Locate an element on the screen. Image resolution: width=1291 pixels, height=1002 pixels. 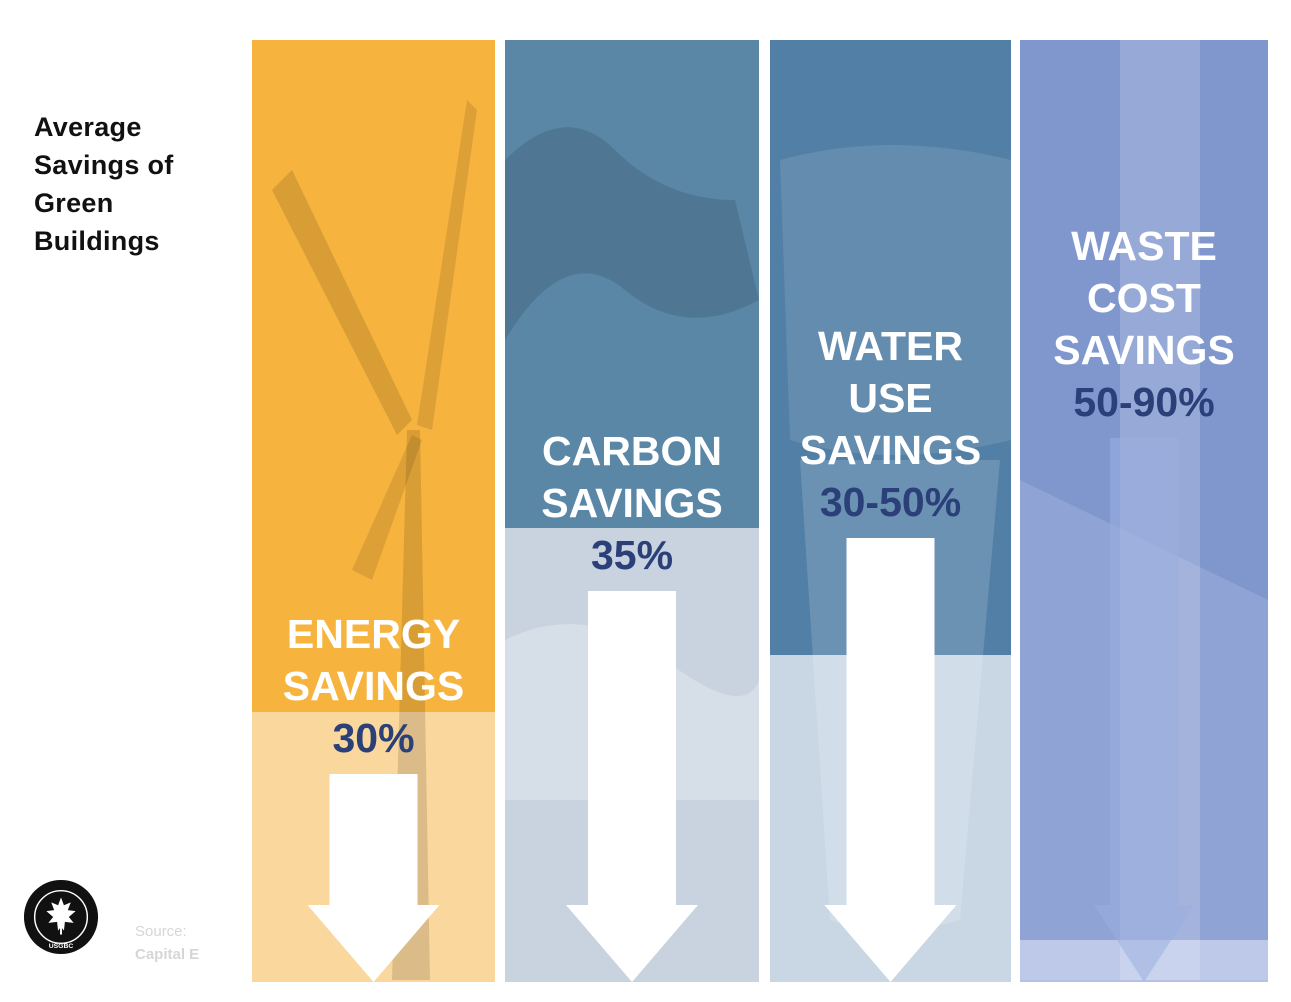
title-line: Buildings is located at coordinates (97, 241).